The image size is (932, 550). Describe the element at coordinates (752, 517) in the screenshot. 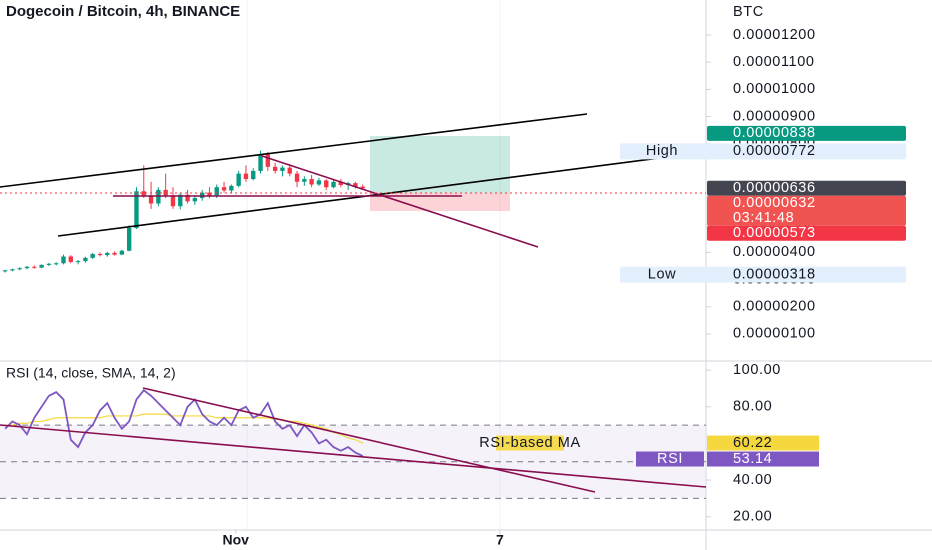

I see `y-tick-label: 20.00` at that location.